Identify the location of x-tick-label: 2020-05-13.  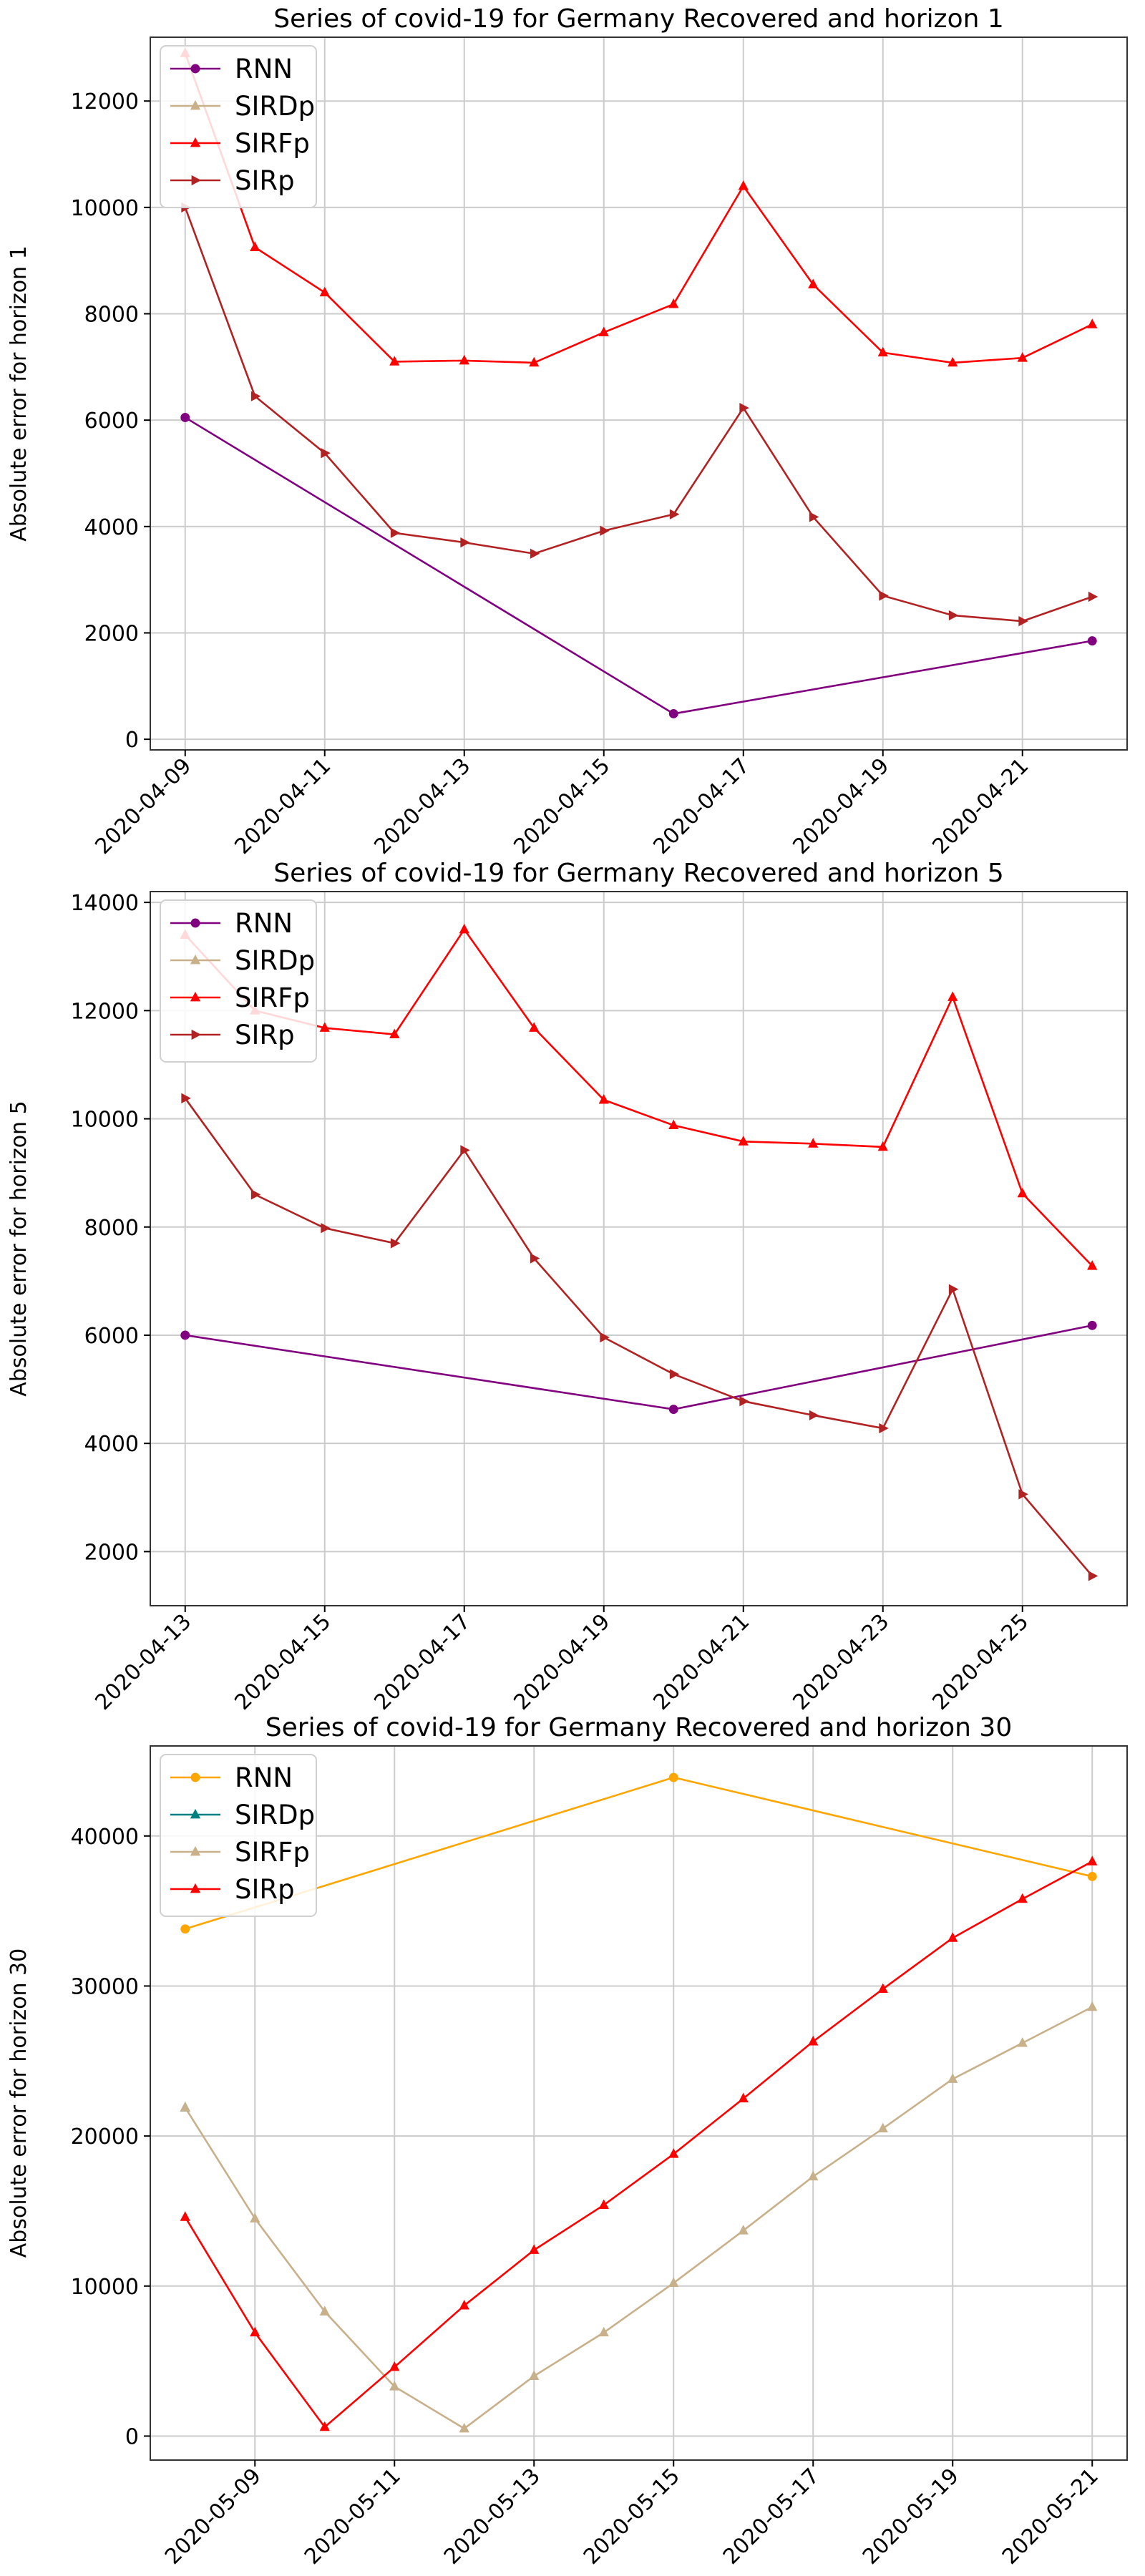
(492, 2517).